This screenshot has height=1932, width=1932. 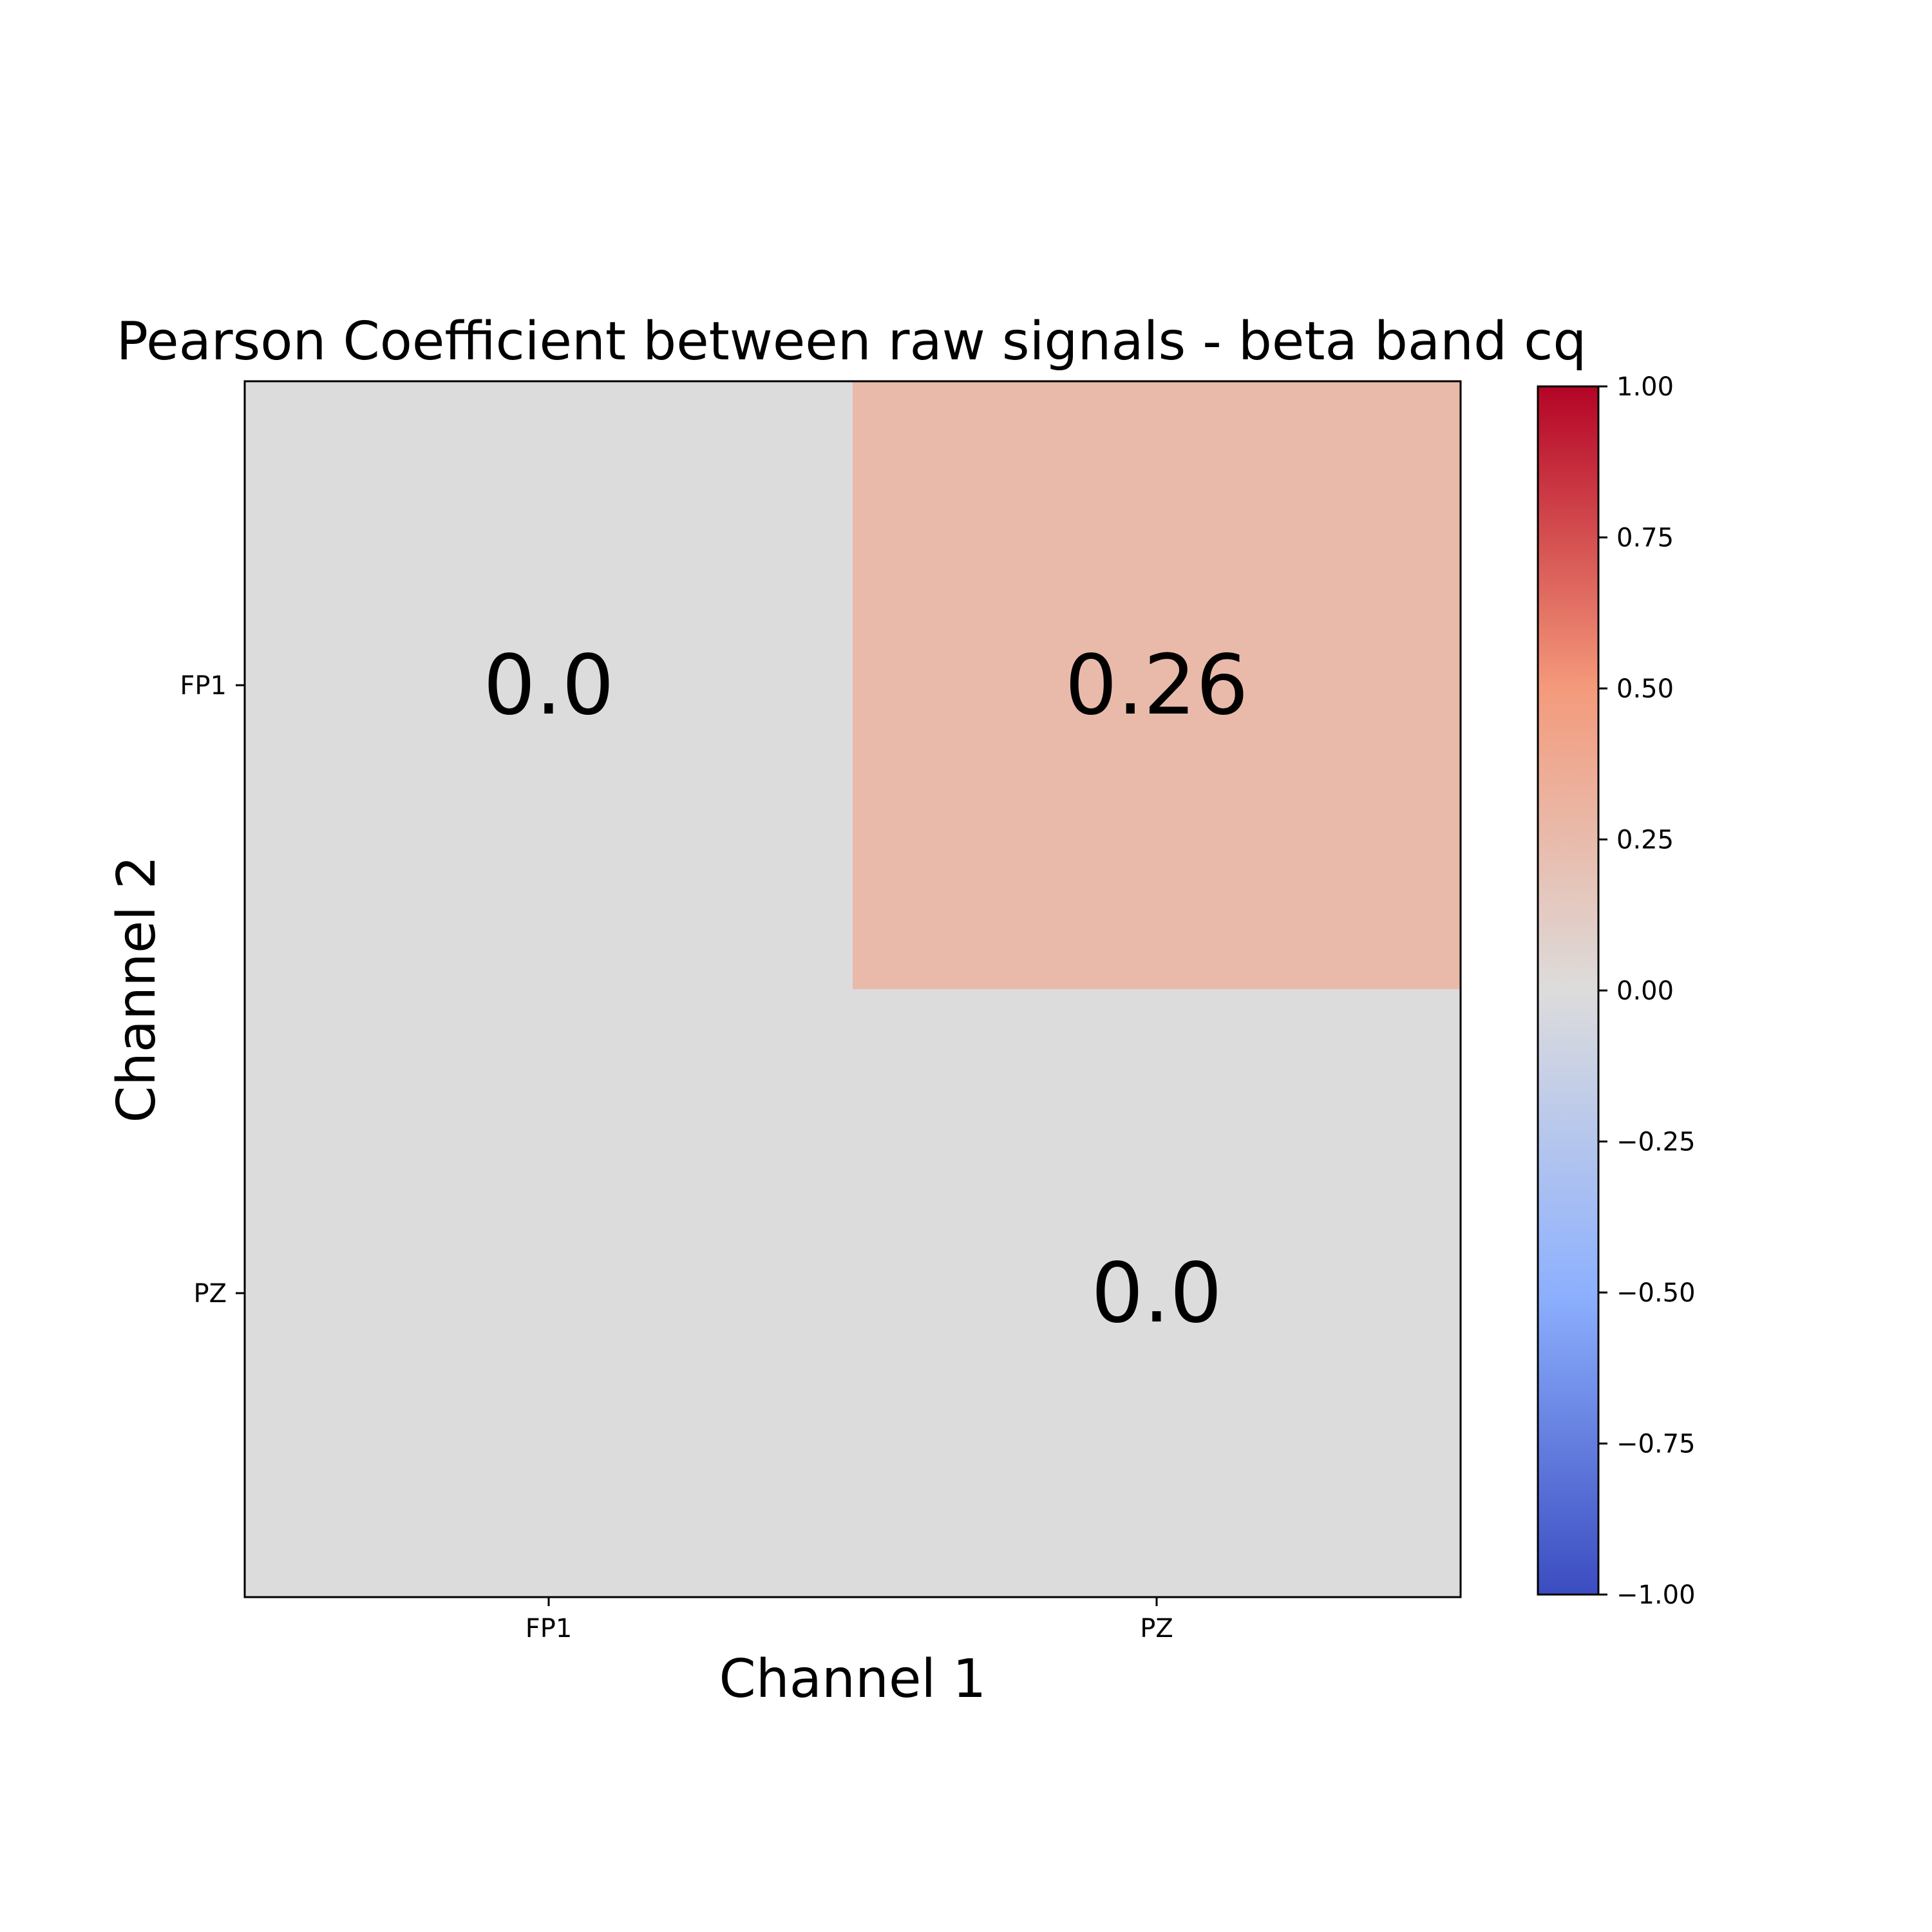 What do you see at coordinates (1656, 1595) in the screenshot?
I see `colorbar-tick-label: −1.00` at bounding box center [1656, 1595].